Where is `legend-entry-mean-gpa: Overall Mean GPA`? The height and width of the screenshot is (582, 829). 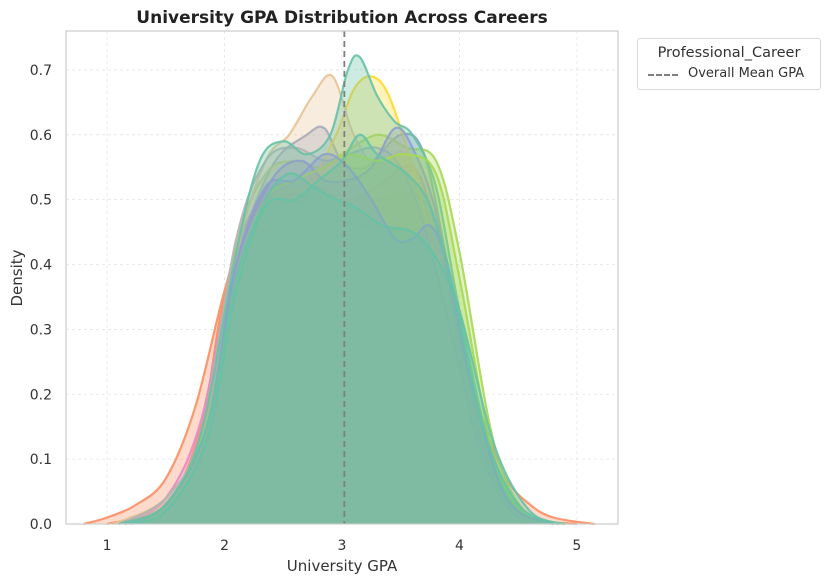
legend-entry-mean-gpa: Overall Mean GPA is located at coordinates (746, 73).